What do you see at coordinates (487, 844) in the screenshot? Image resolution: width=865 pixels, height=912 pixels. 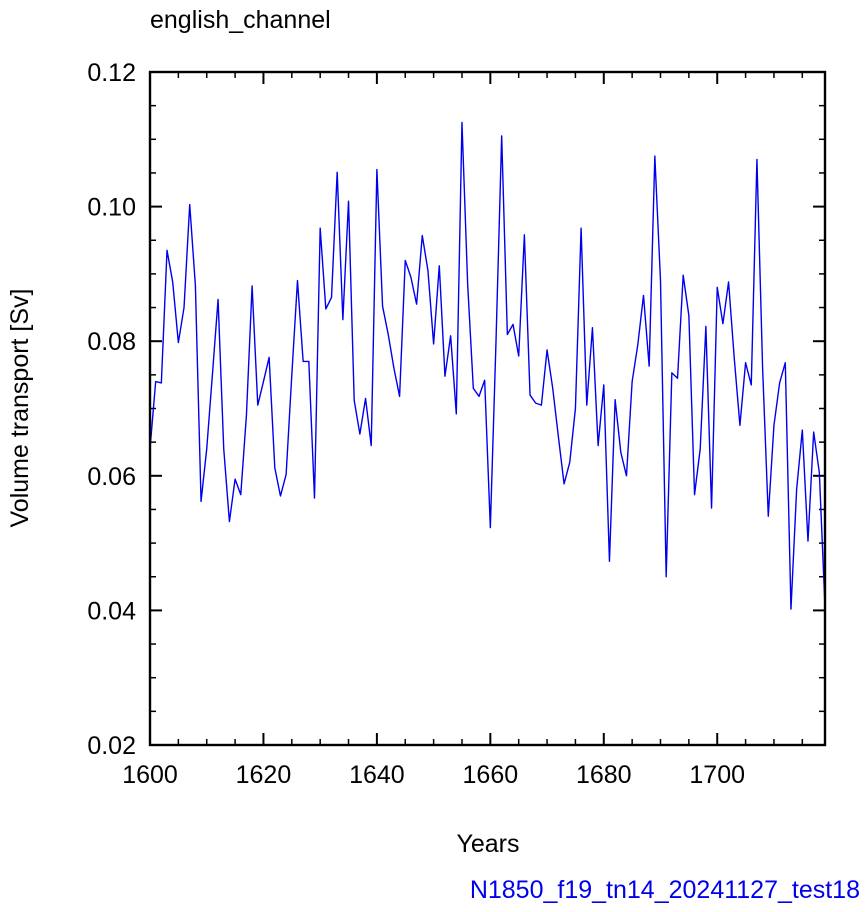 I see `x-axis-title: Years` at bounding box center [487, 844].